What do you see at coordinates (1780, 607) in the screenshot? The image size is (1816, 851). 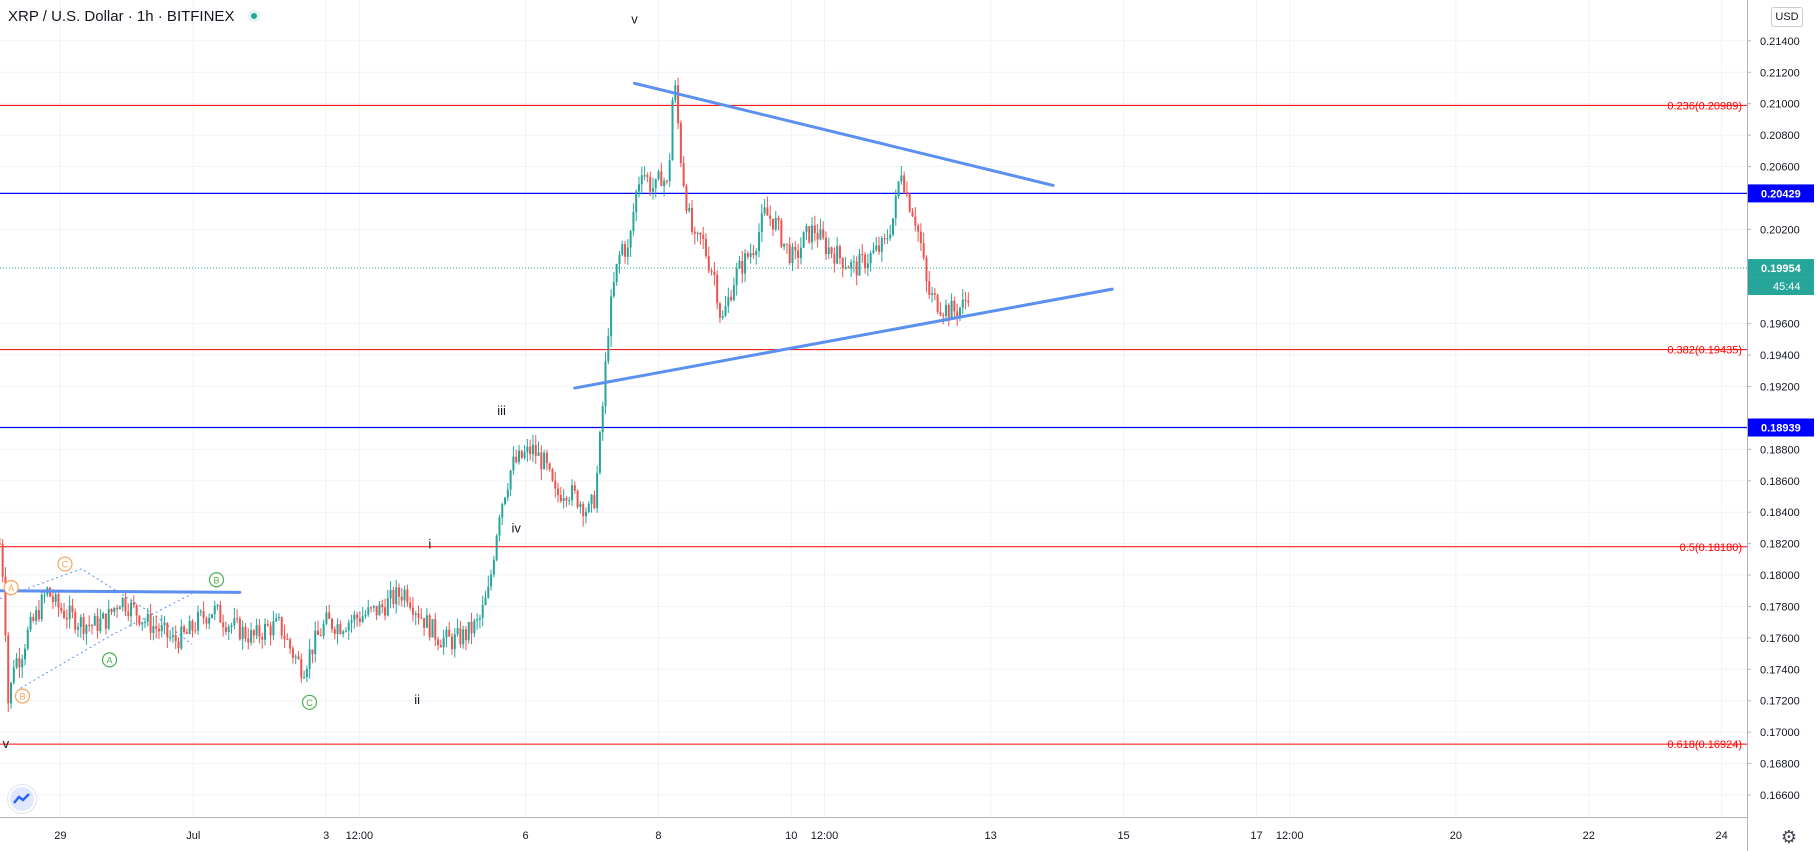 I see `price-tick-label: 0.17800` at bounding box center [1780, 607].